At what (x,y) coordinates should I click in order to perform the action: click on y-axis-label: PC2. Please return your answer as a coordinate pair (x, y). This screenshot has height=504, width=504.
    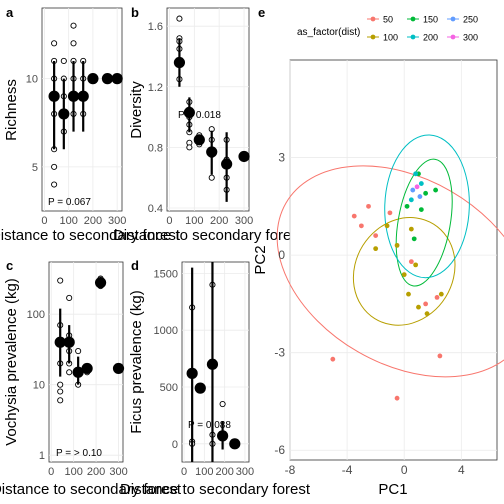
    Looking at the image, I should click on (260, 259).